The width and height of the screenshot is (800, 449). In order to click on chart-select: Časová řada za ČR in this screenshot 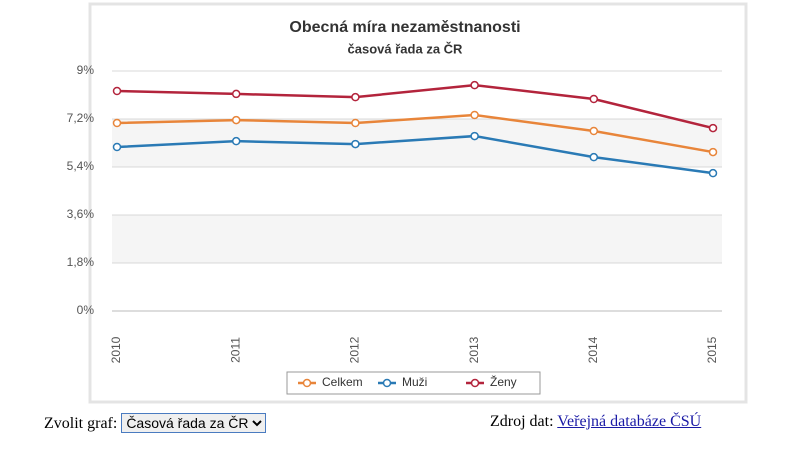, I will do `click(194, 423)`.